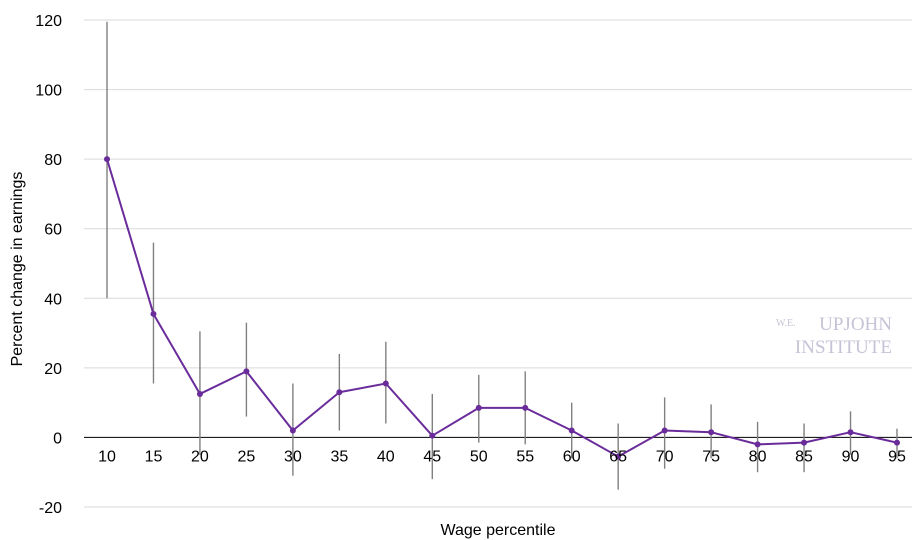 The height and width of the screenshot is (540, 914). Describe the element at coordinates (851, 456) in the screenshot. I see `x-tick-label: 90` at that location.